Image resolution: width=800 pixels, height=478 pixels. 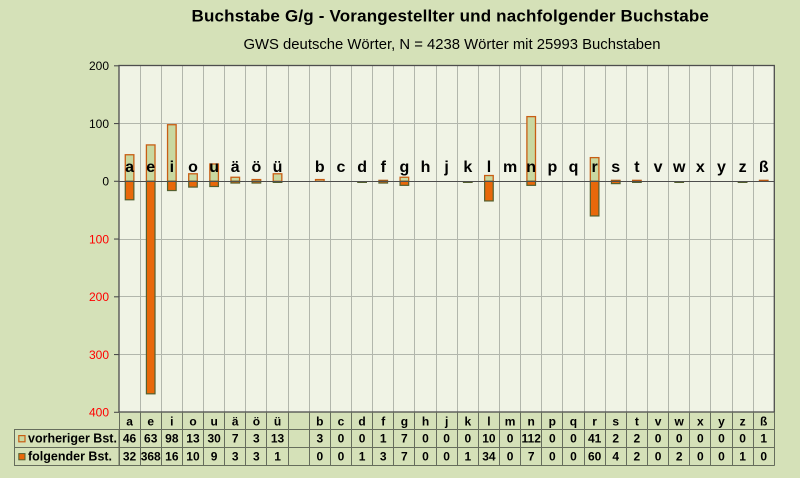 I want to click on svg-text: r, so click(x=594, y=422).